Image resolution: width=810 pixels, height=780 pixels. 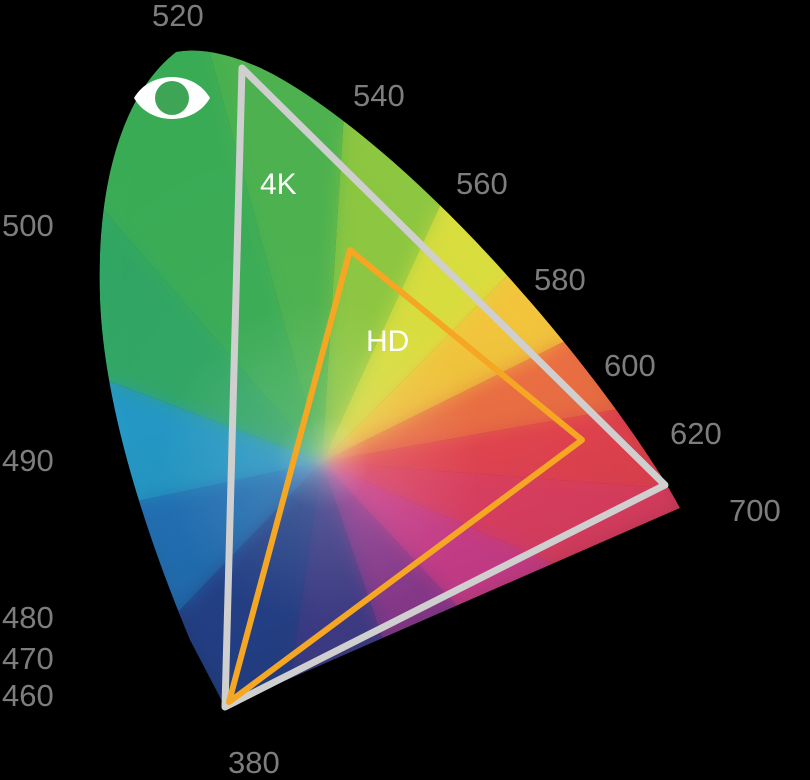 I want to click on gamut-label-4k: 4K, so click(x=278, y=184).